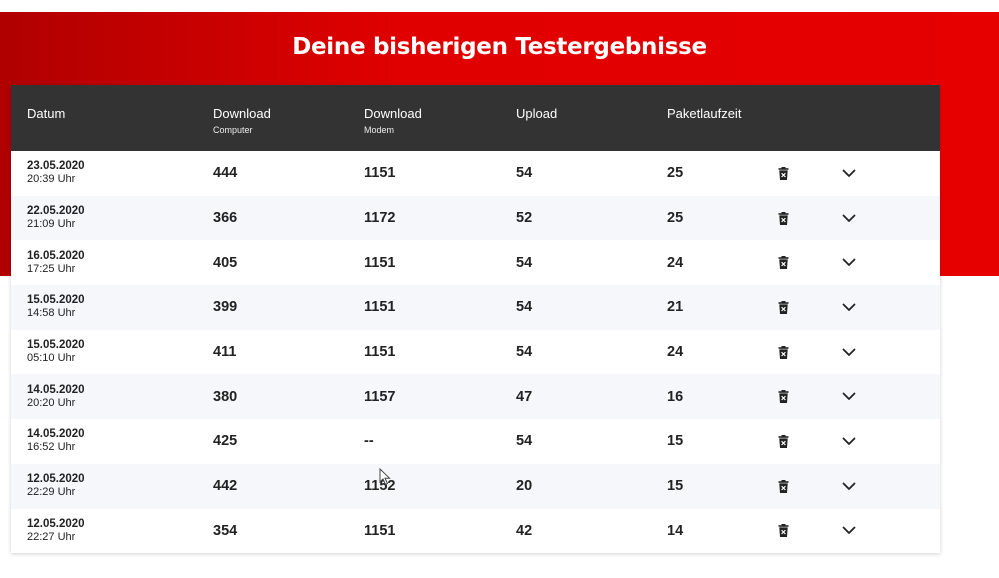 Image resolution: width=999 pixels, height=578 pixels. I want to click on row-datetime: 16.05.2020 17:25 Uhr, so click(56, 262).